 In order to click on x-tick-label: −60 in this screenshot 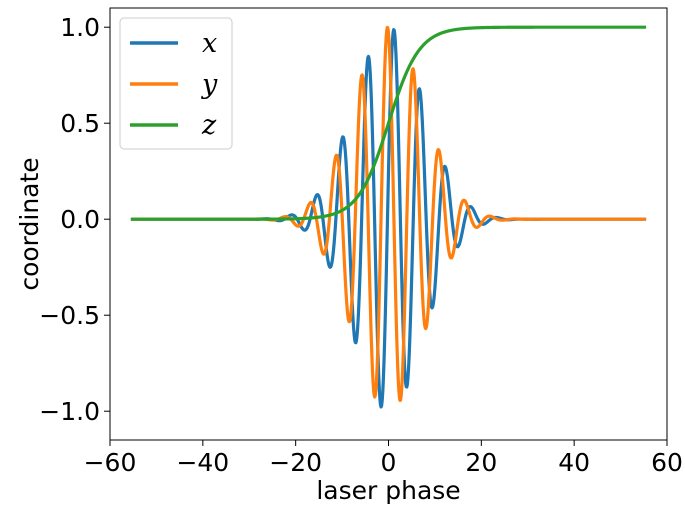, I will do `click(110, 462)`.